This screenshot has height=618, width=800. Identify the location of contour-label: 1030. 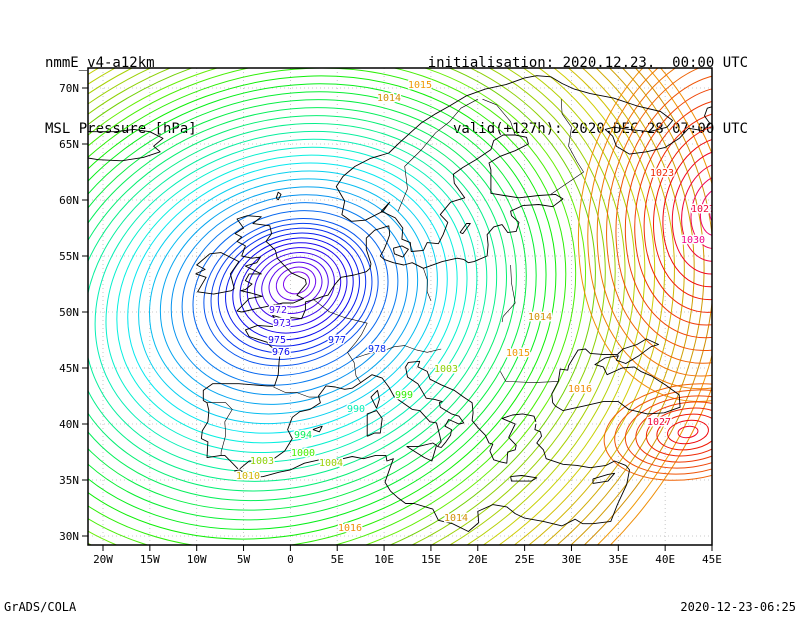
(693, 240).